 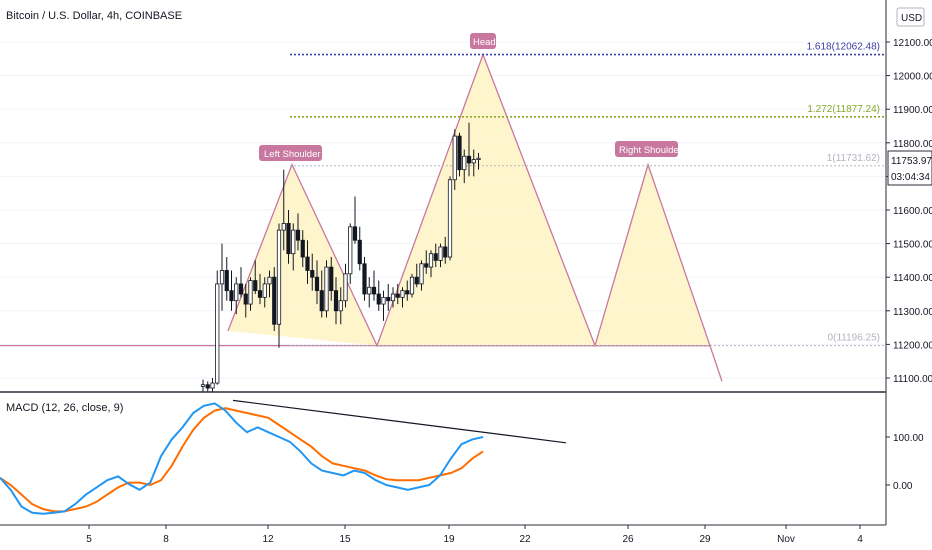 What do you see at coordinates (912, 144) in the screenshot?
I see `price-tick-label: 11800.00` at bounding box center [912, 144].